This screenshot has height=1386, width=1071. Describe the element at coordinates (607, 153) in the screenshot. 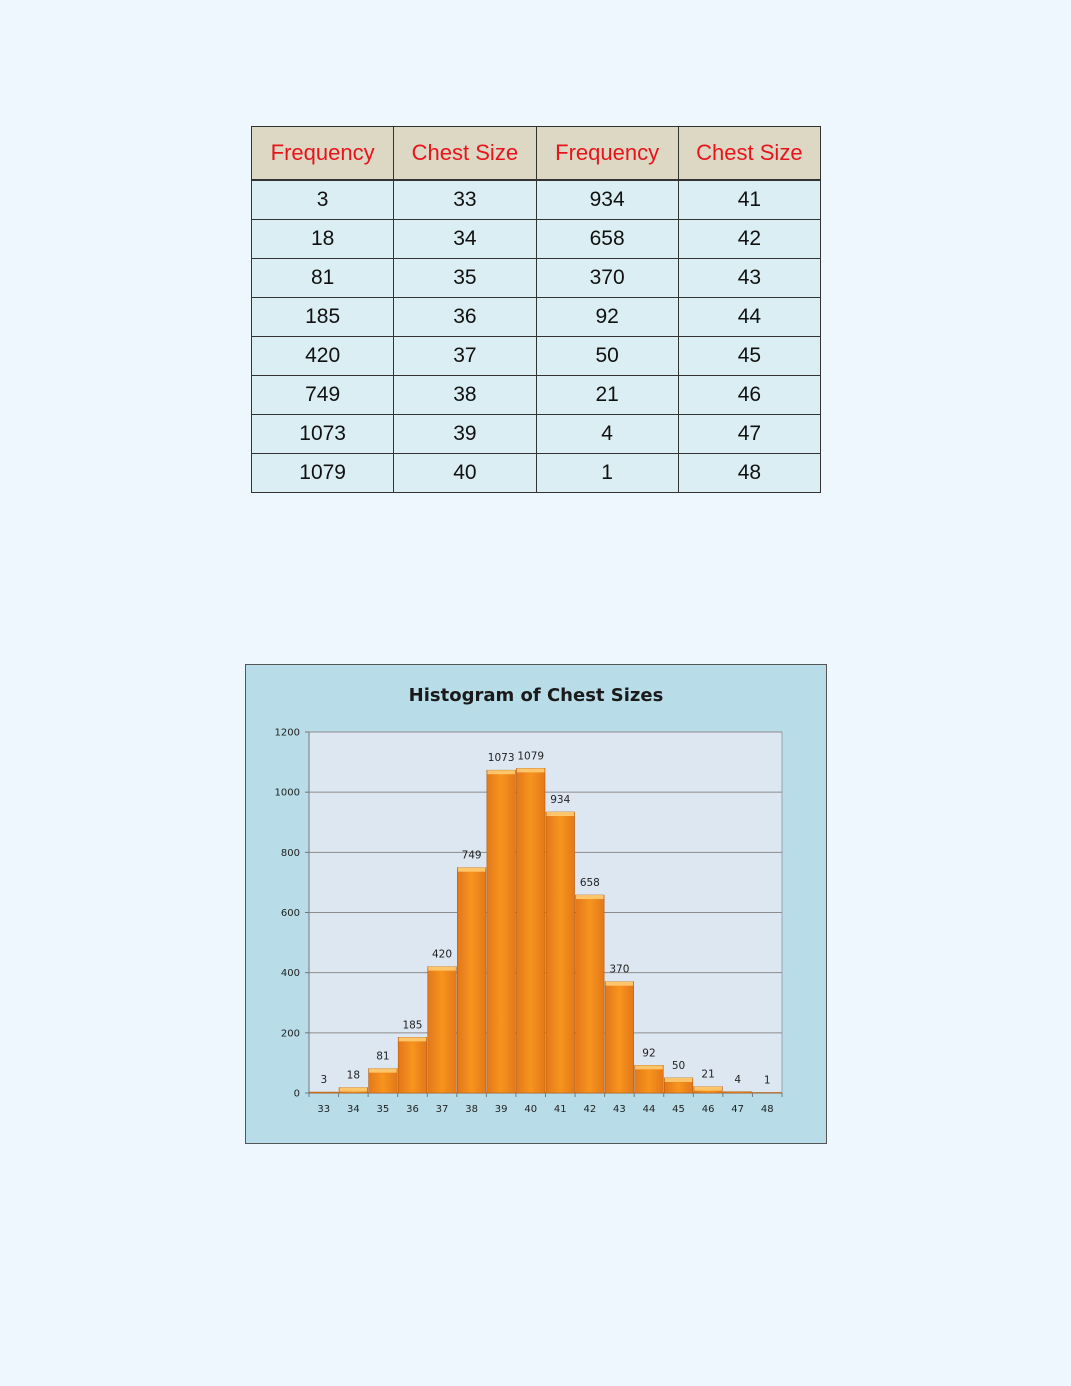

I see `header-frequency-2: Frequency` at that location.